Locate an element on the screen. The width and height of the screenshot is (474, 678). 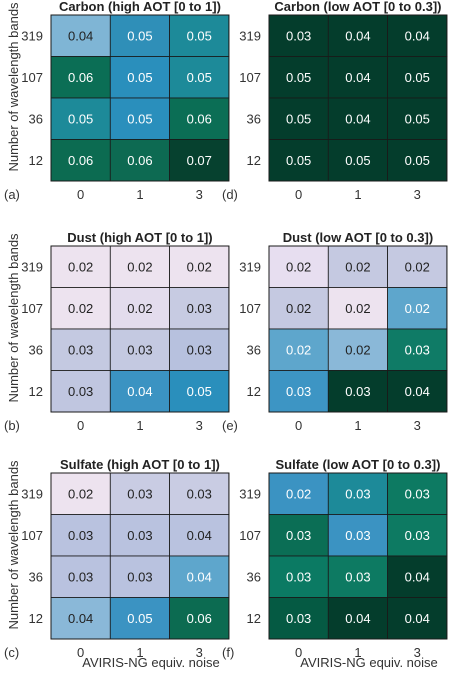
cell-value-label: 0.07 is located at coordinates (199, 160).